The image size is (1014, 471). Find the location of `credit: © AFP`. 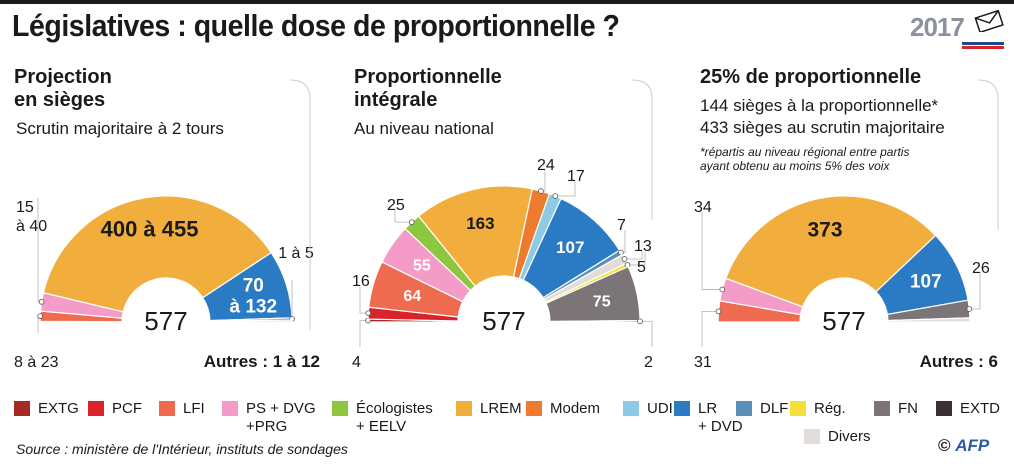

credit: © AFP is located at coordinates (963, 446).